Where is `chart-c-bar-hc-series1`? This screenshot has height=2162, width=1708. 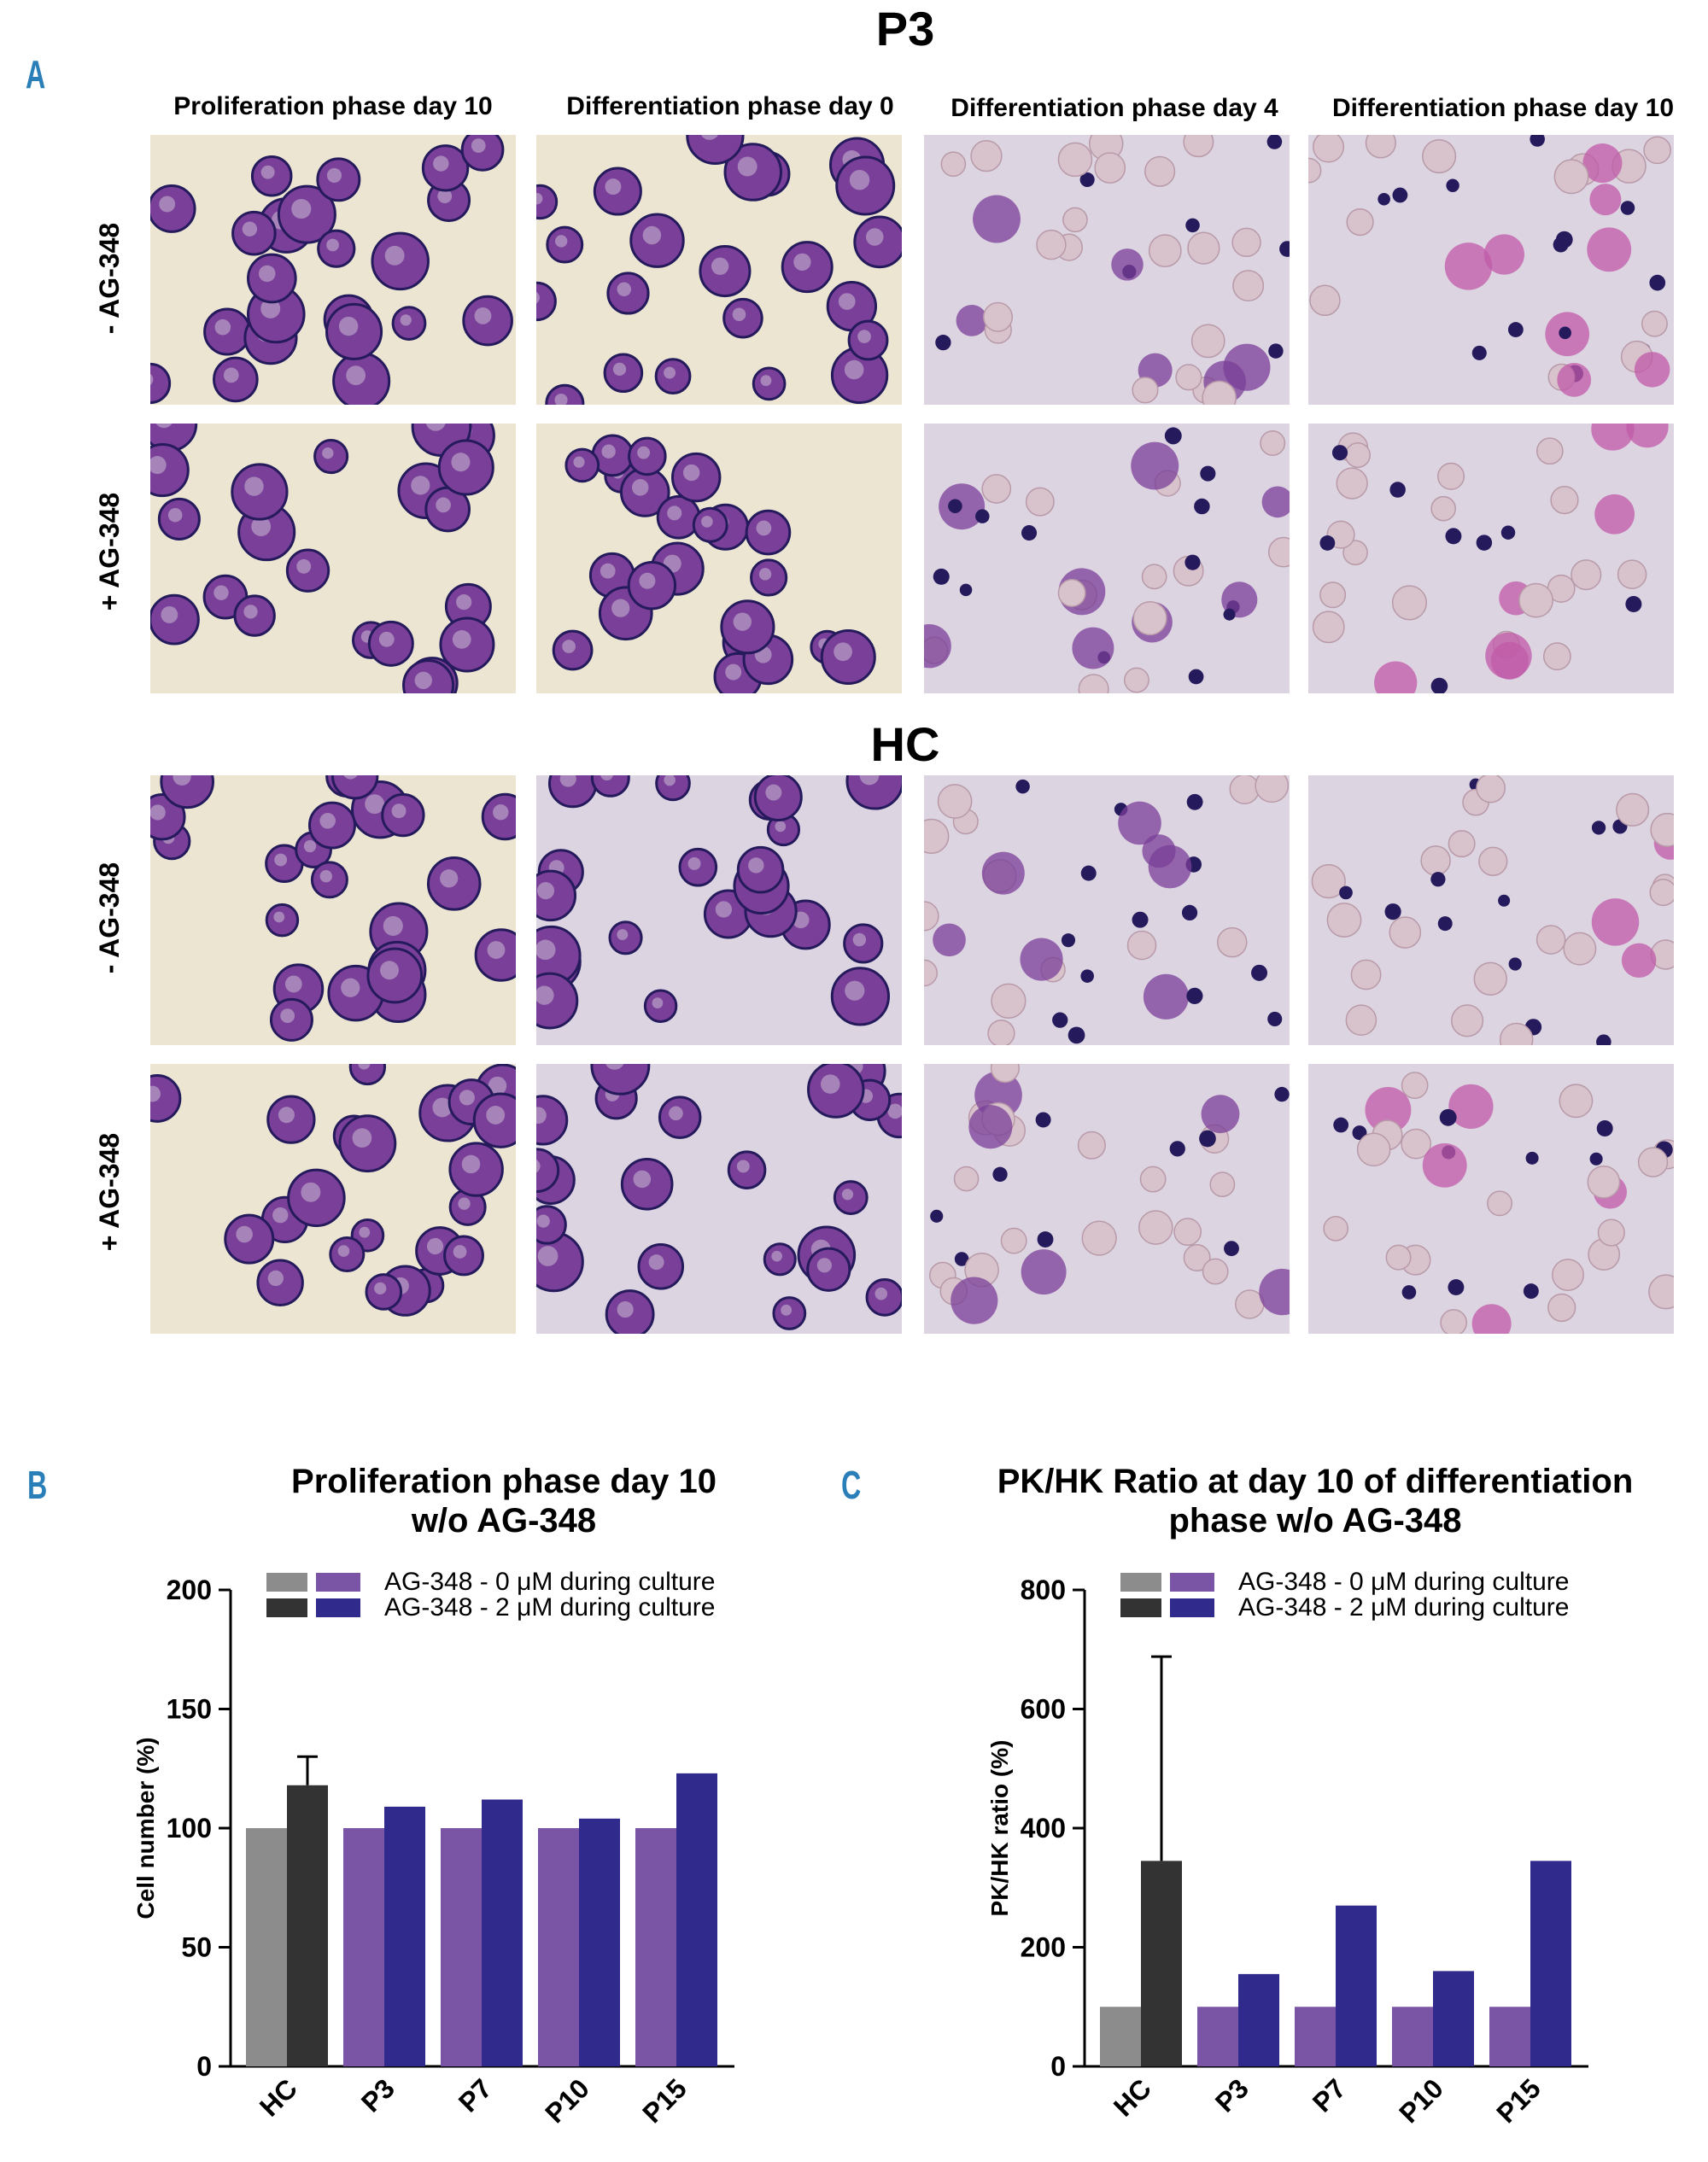
chart-c-bar-hc-series1 is located at coordinates (1120, 2036).